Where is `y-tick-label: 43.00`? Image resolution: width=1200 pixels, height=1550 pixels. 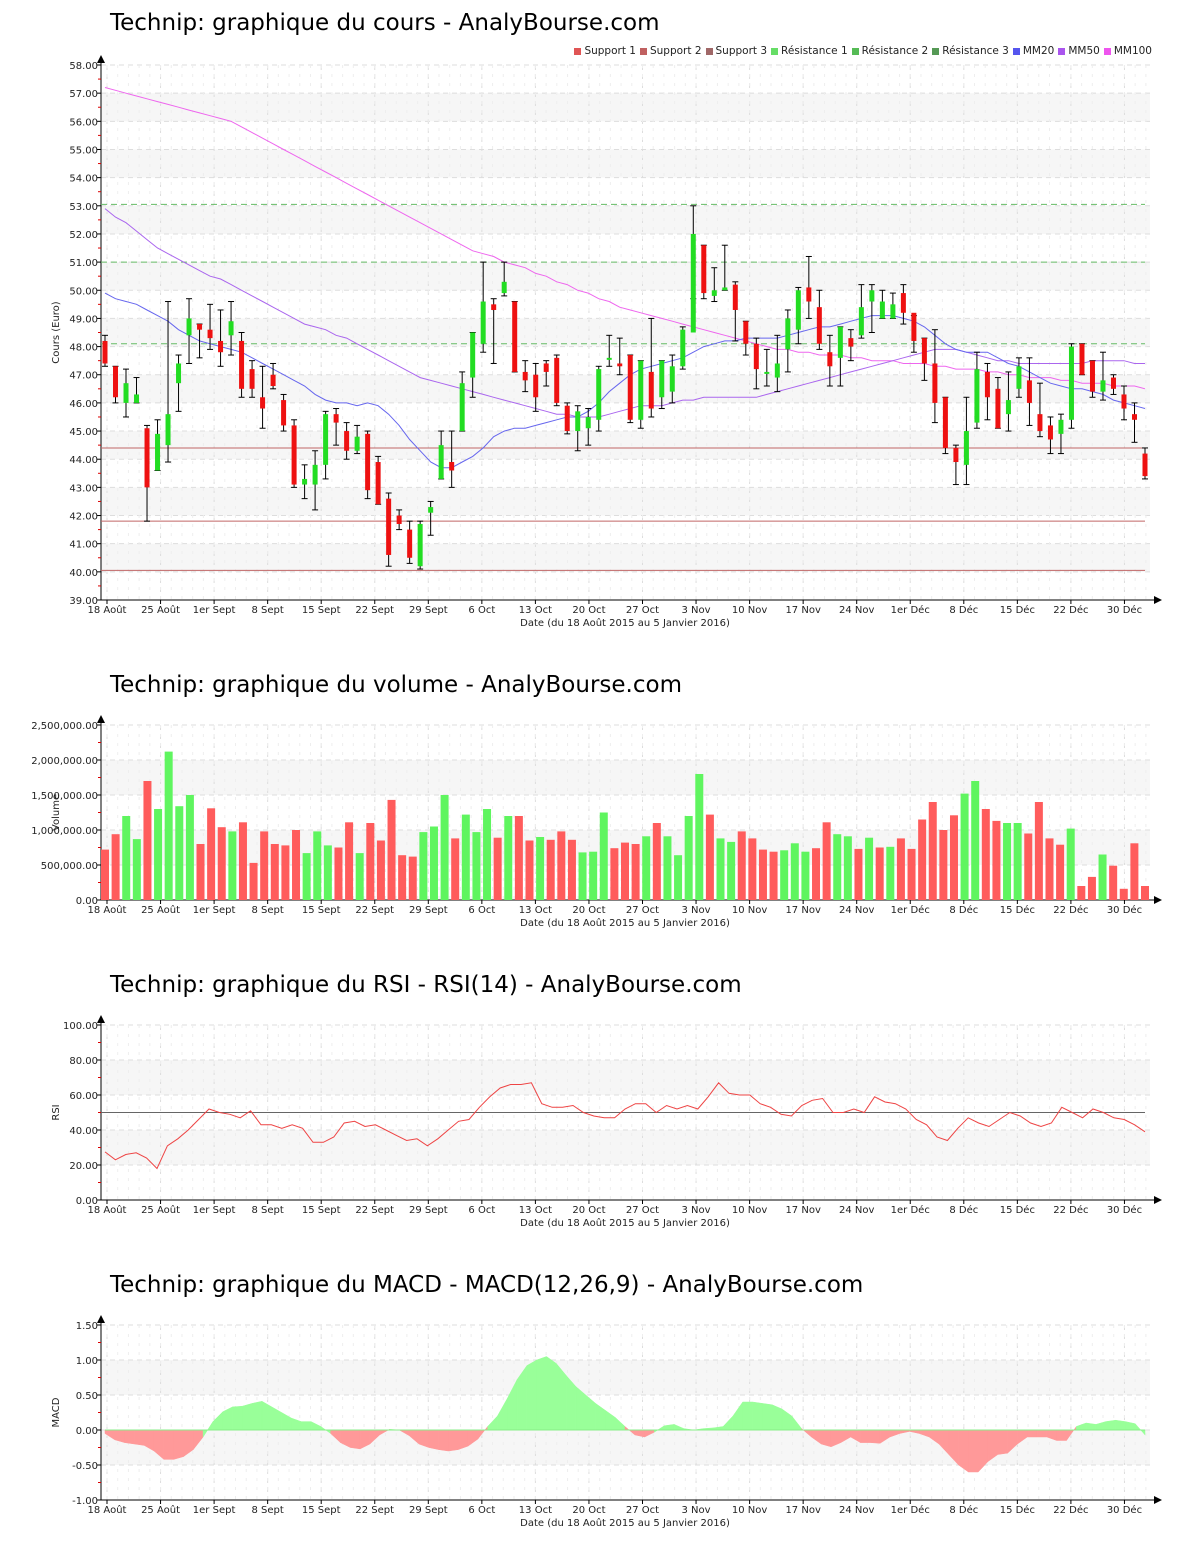 y-tick-label: 43.00 is located at coordinates (83, 488).